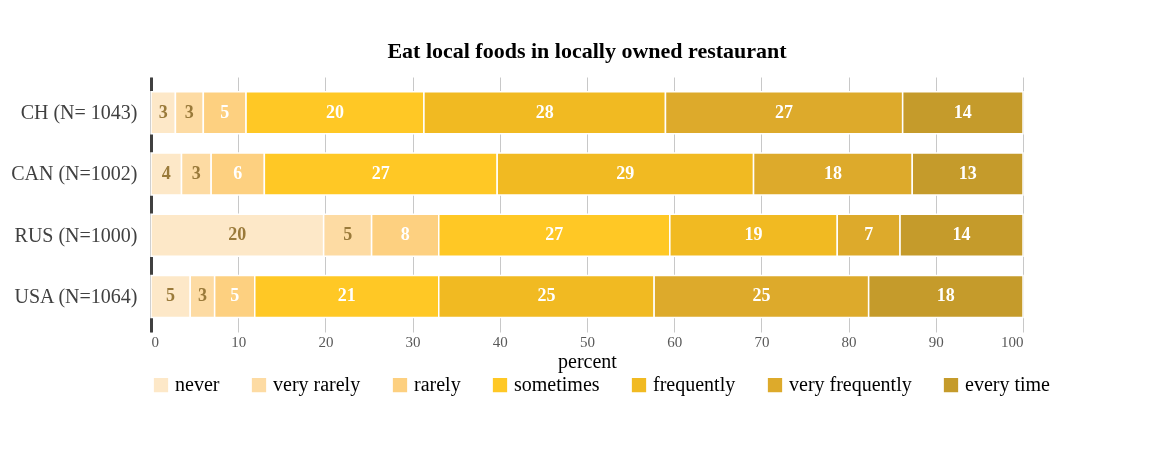 The height and width of the screenshot is (463, 1171). What do you see at coordinates (936, 341) in the screenshot?
I see `x-tick-label: 90` at bounding box center [936, 341].